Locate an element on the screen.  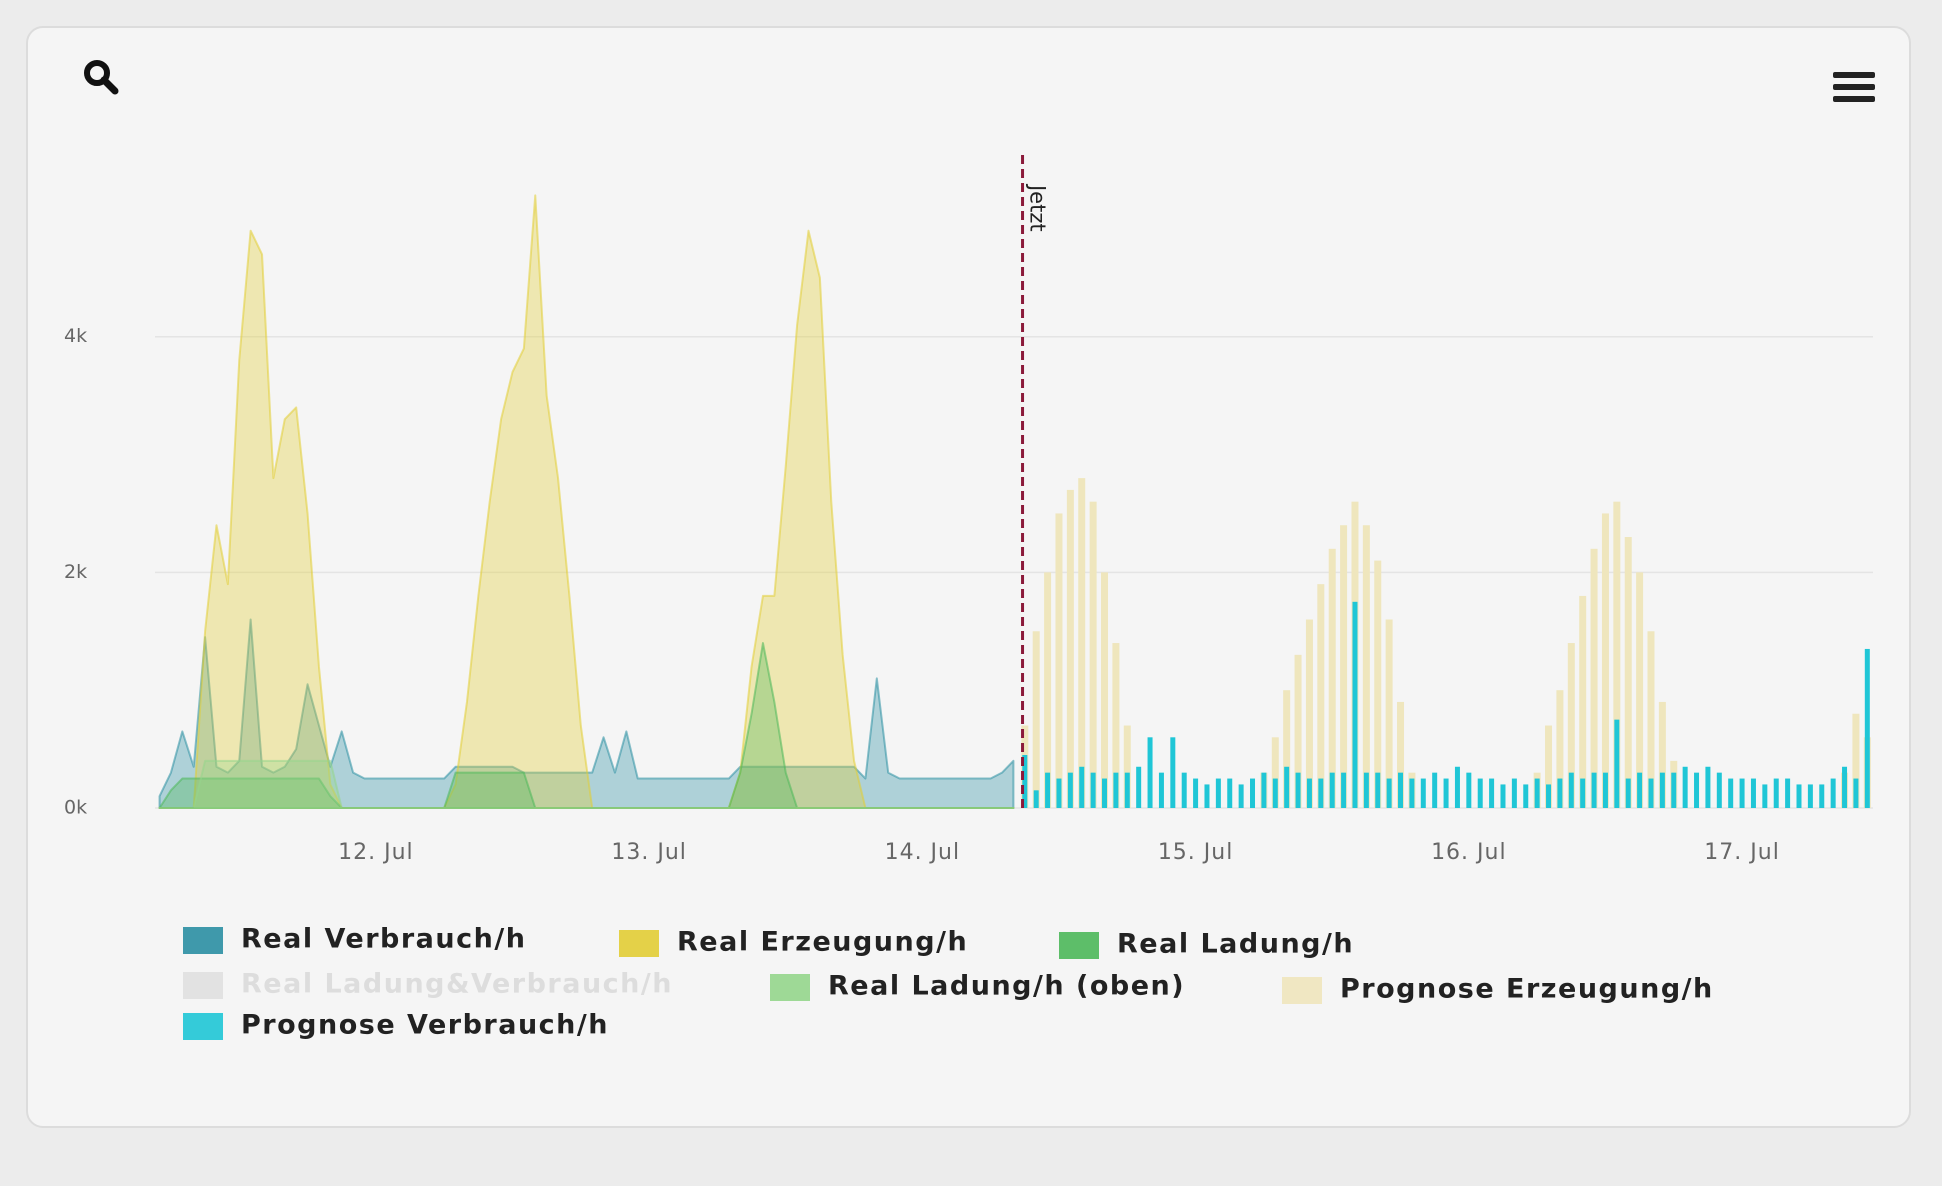
plot-line-label: Jetzt is located at coordinates (1038, 207).